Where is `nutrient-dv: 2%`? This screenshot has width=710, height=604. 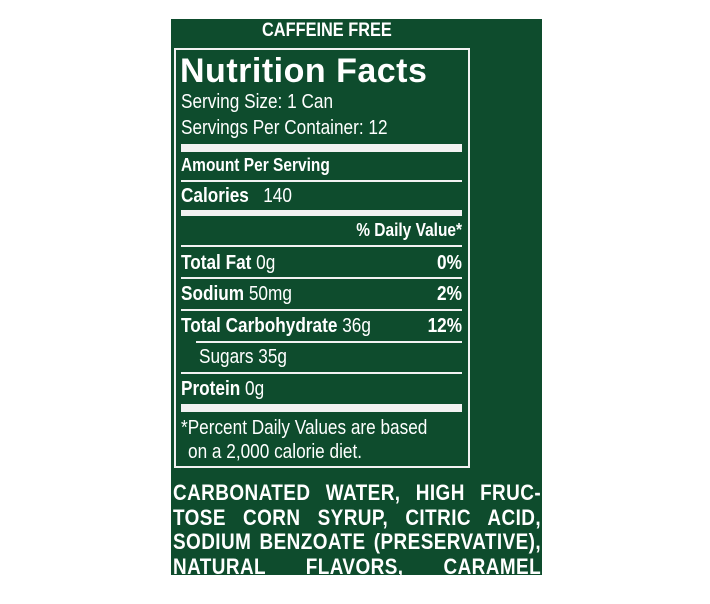 nutrient-dv: 2% is located at coordinates (449, 294).